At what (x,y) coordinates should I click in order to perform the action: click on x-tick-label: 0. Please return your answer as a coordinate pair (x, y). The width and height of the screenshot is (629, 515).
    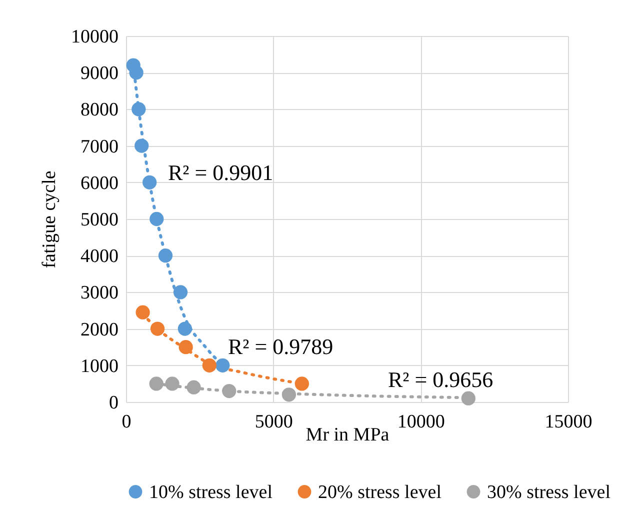
    Looking at the image, I should click on (127, 422).